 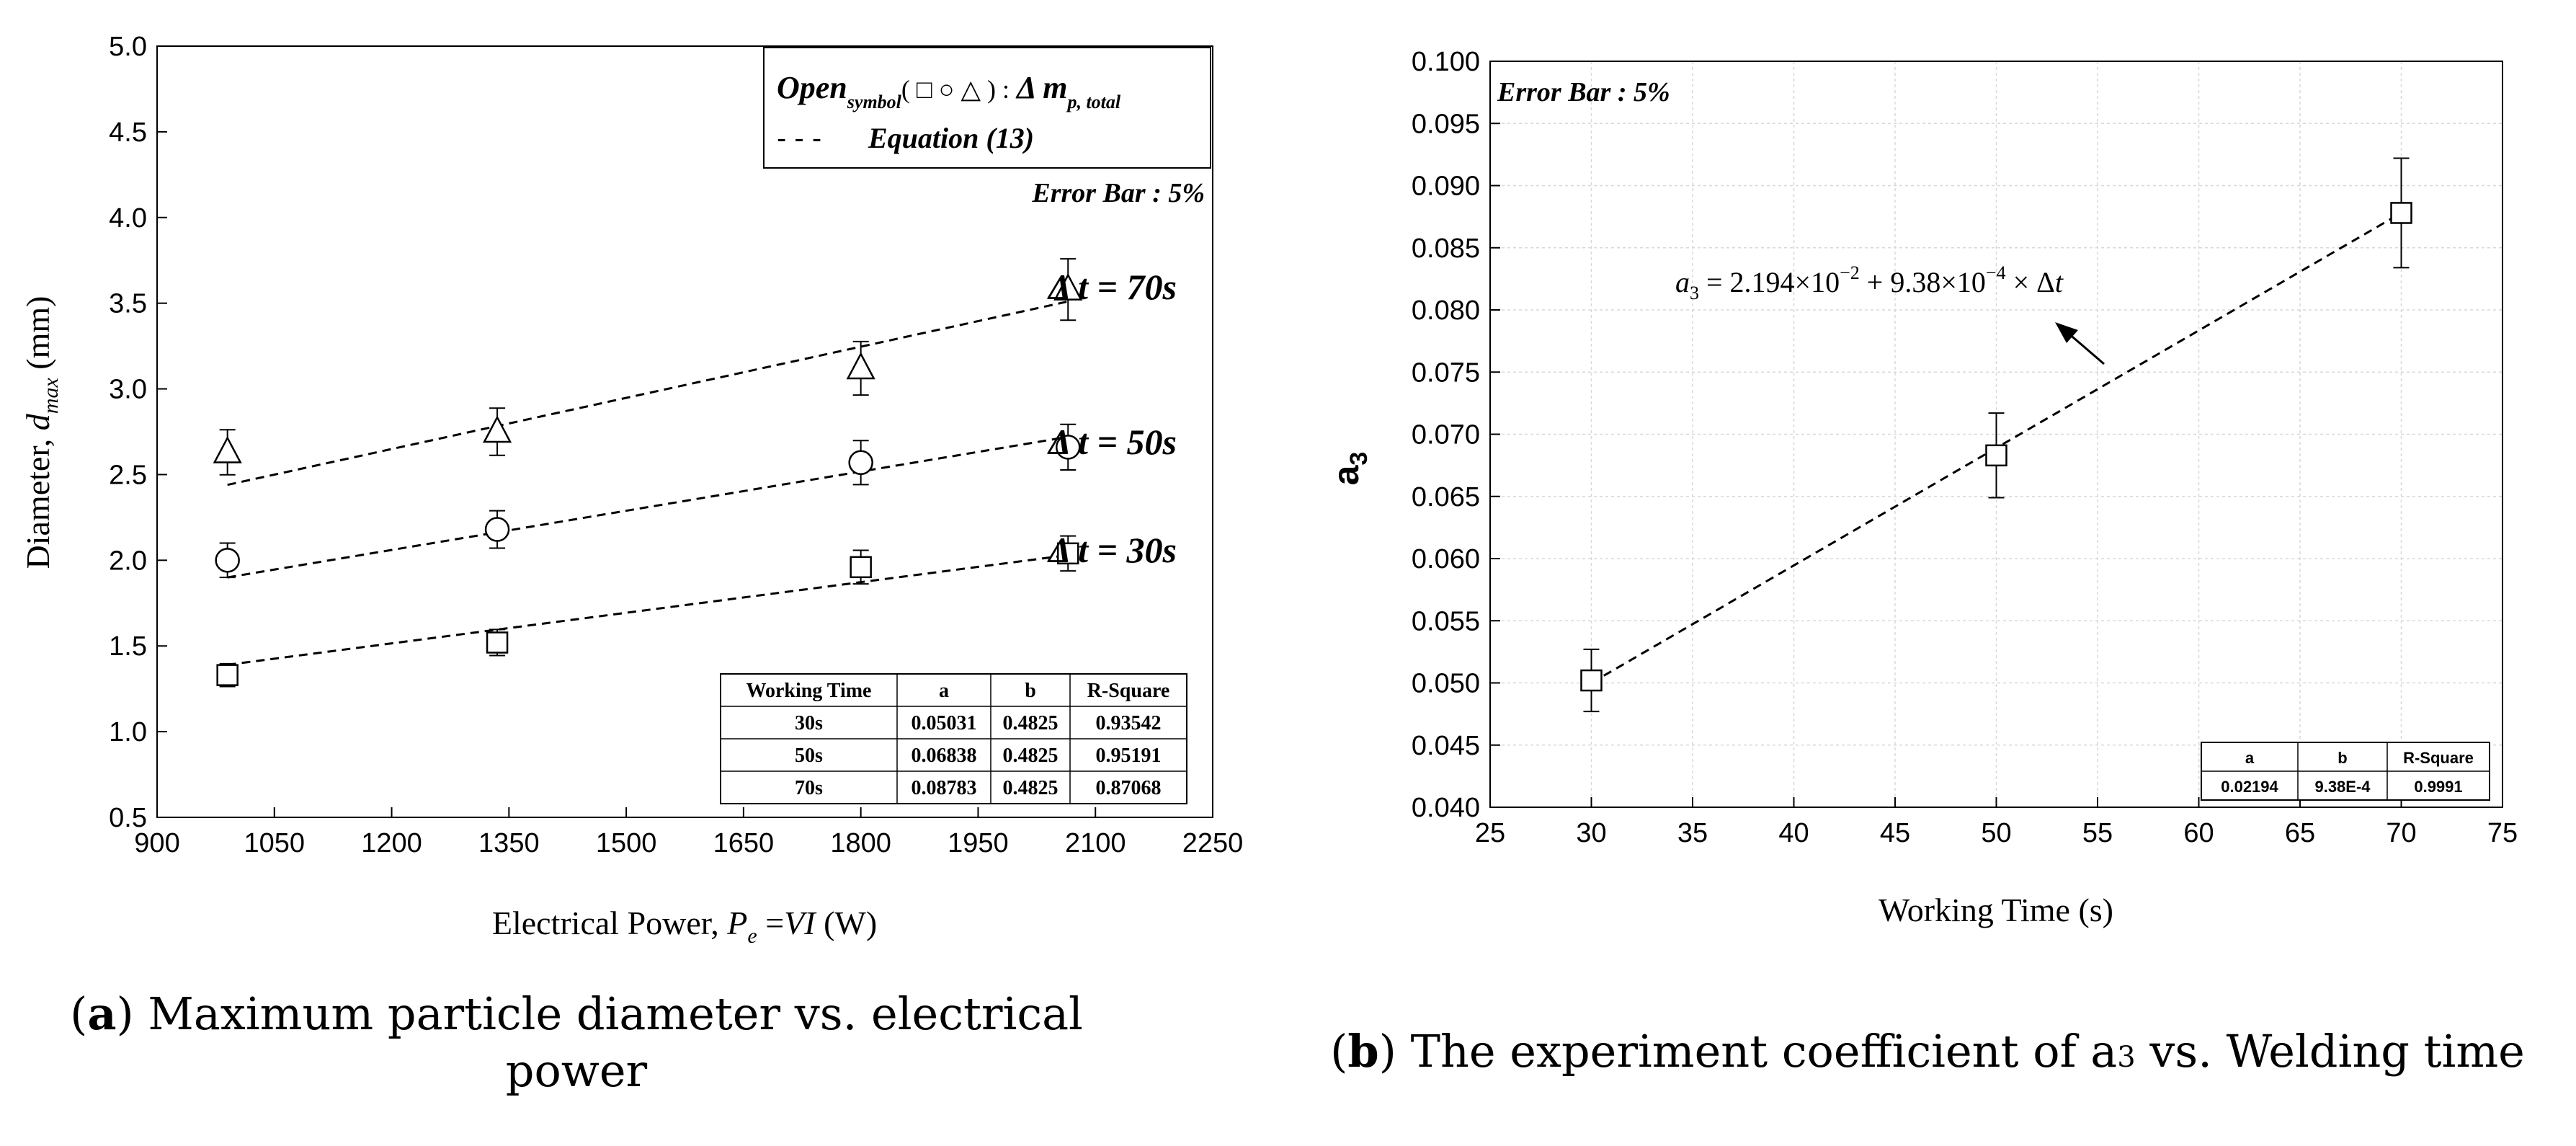 I want to click on chart-a-error-bar-note: Error Bar : 5%, so click(x=1118, y=193).